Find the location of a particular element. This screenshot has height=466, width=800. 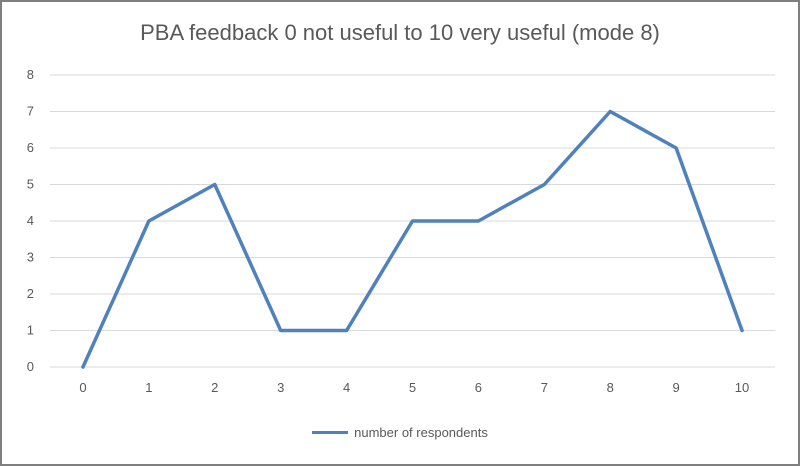

x-tick-label-1: 1 is located at coordinates (148, 387).